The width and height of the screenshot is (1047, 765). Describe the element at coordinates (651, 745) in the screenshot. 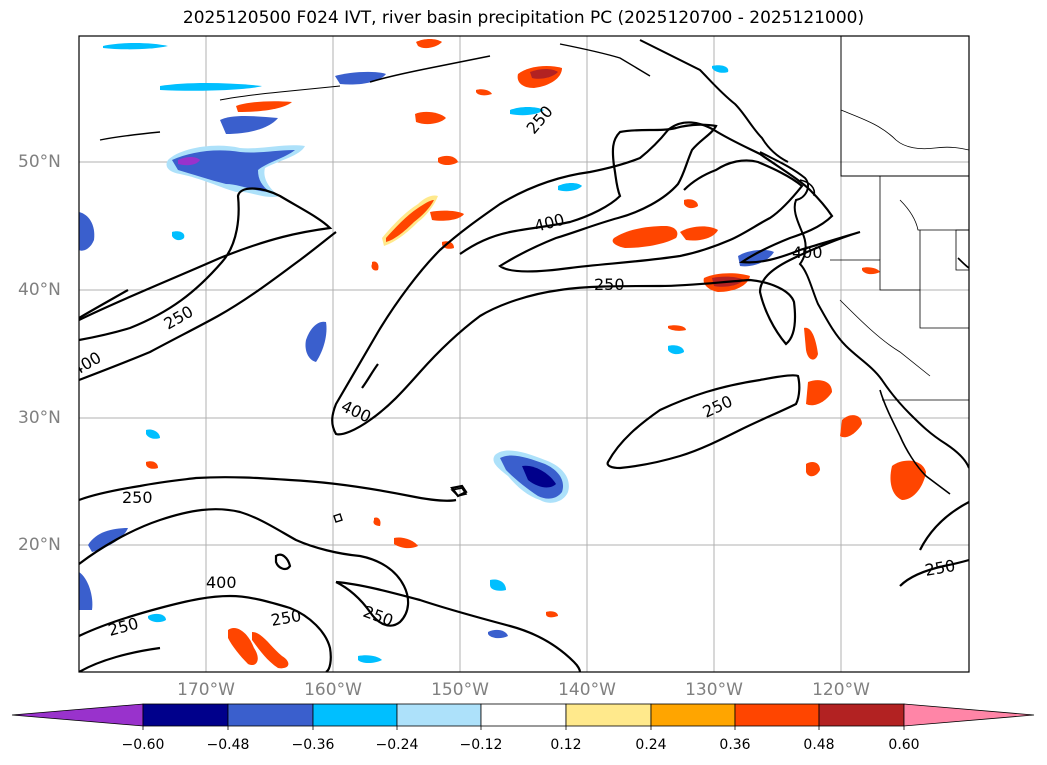

I see `colorbar-tick-label: 0.24` at that location.